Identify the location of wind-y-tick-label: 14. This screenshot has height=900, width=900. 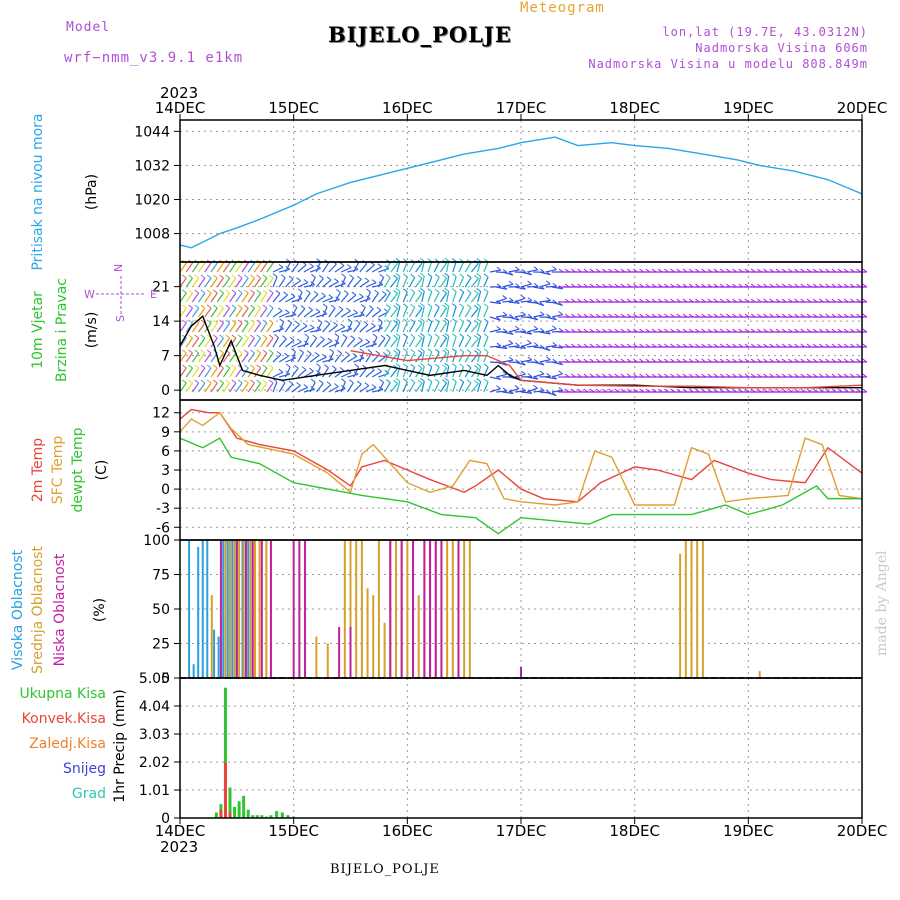
(161, 322).